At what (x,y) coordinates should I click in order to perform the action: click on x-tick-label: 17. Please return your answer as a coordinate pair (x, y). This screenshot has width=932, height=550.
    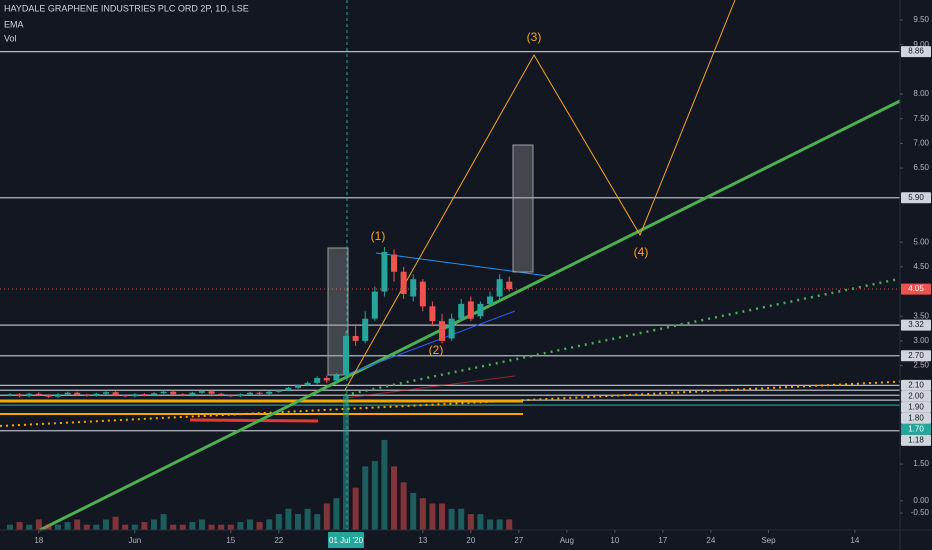
    Looking at the image, I should click on (662, 540).